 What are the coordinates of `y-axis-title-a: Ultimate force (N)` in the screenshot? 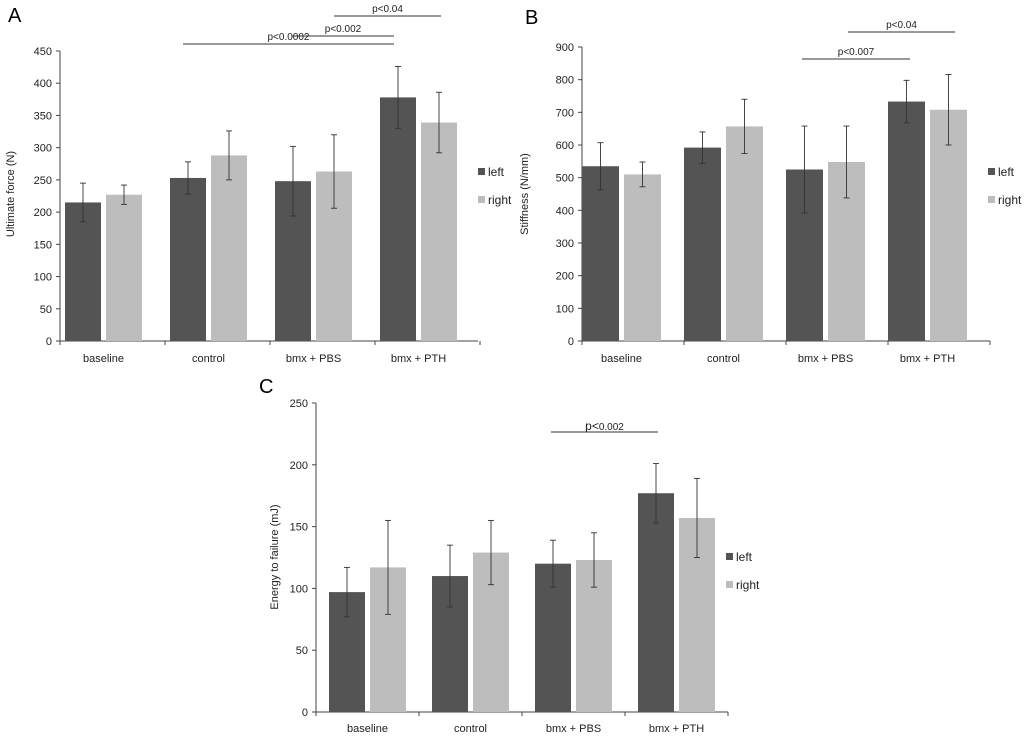 It's located at (11, 194).